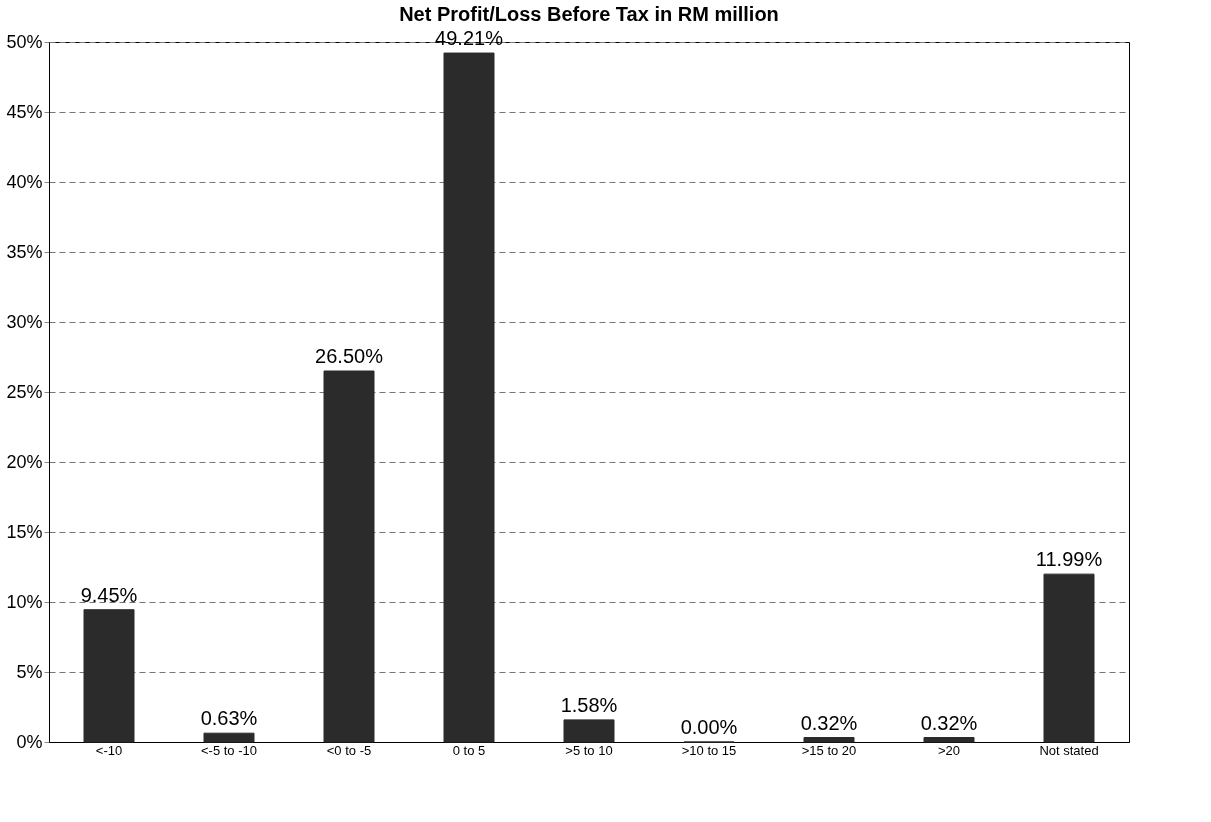 The width and height of the screenshot is (1211, 822). Describe the element at coordinates (24, 181) in the screenshot. I see `y-tick-label: 40%` at that location.